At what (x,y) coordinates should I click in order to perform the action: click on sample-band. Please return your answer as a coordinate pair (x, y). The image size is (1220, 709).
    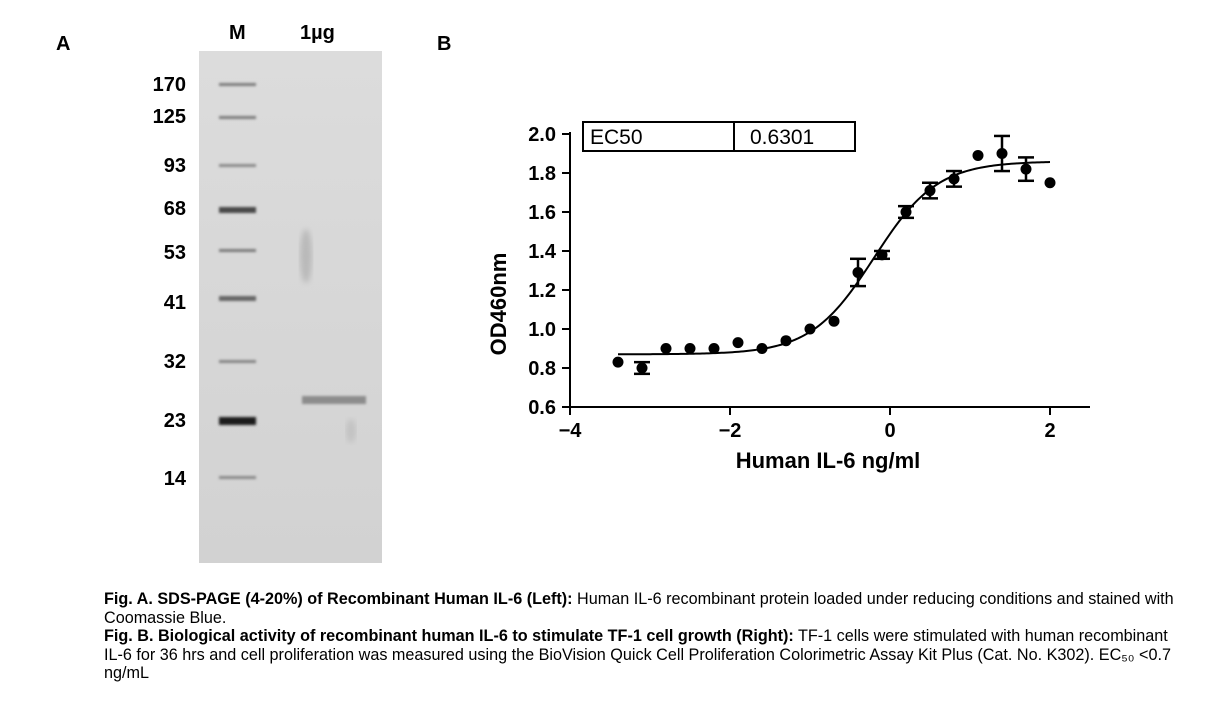
    Looking at the image, I should click on (334, 400).